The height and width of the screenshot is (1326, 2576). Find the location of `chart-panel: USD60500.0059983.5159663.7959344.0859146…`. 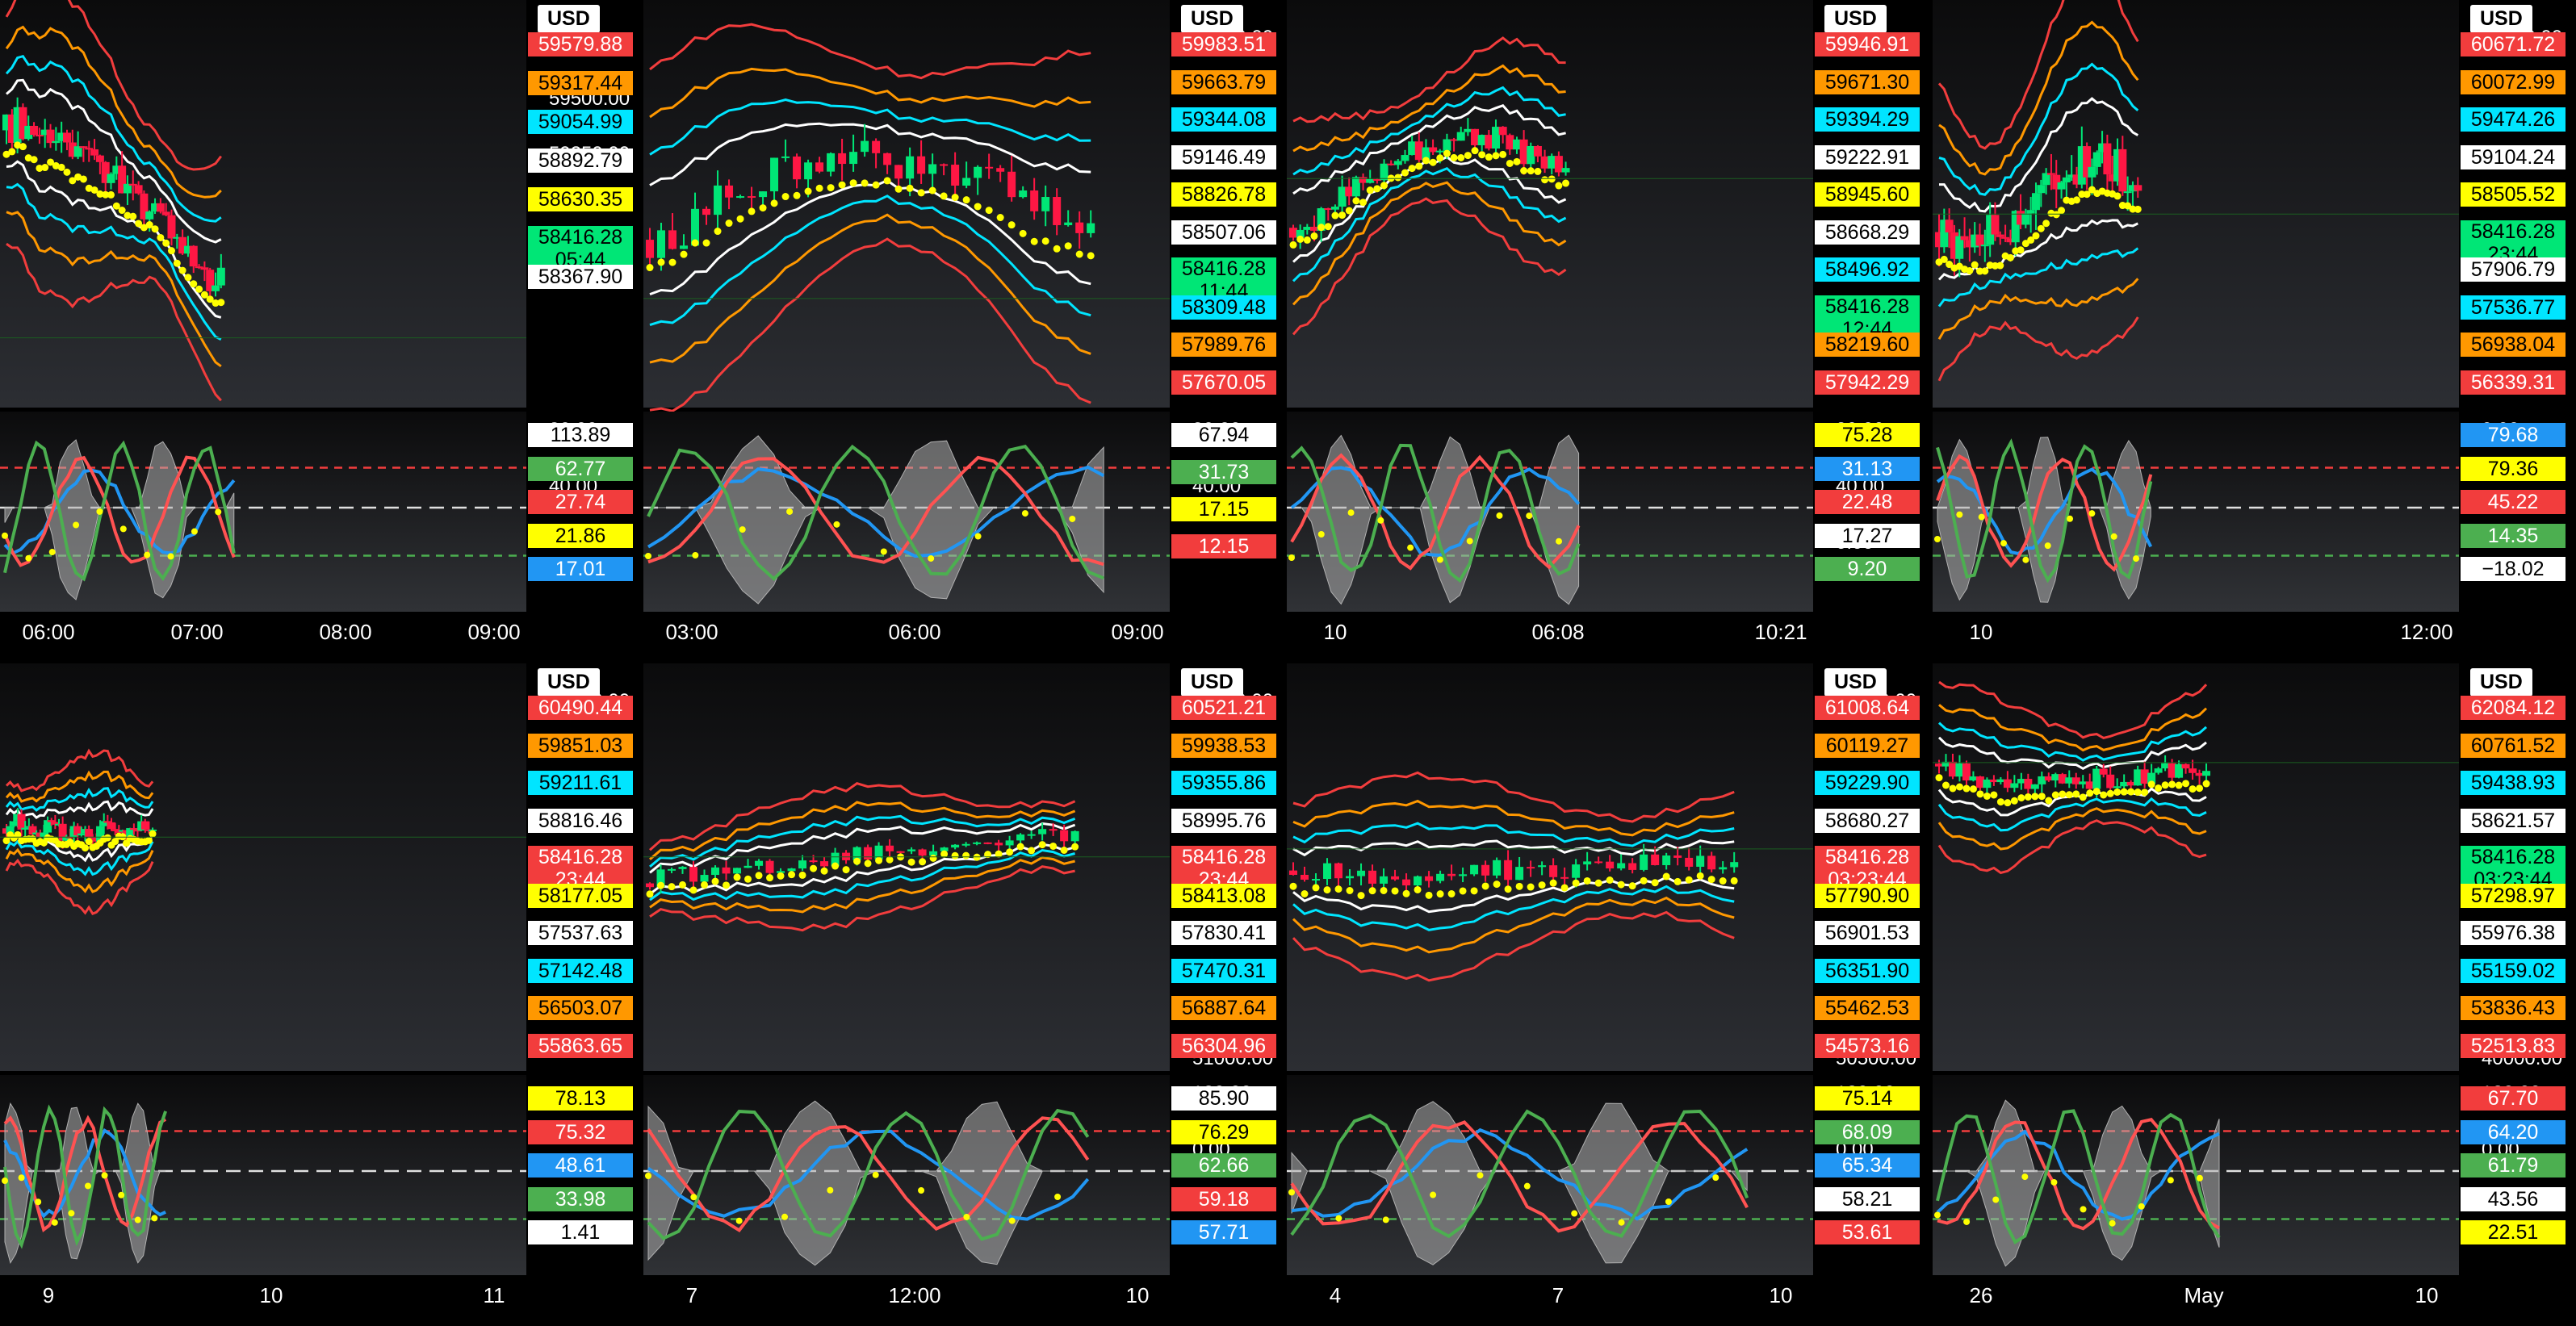

chart-panel: USD60500.0059983.5159663.7959344.0859146… is located at coordinates (963, 325).